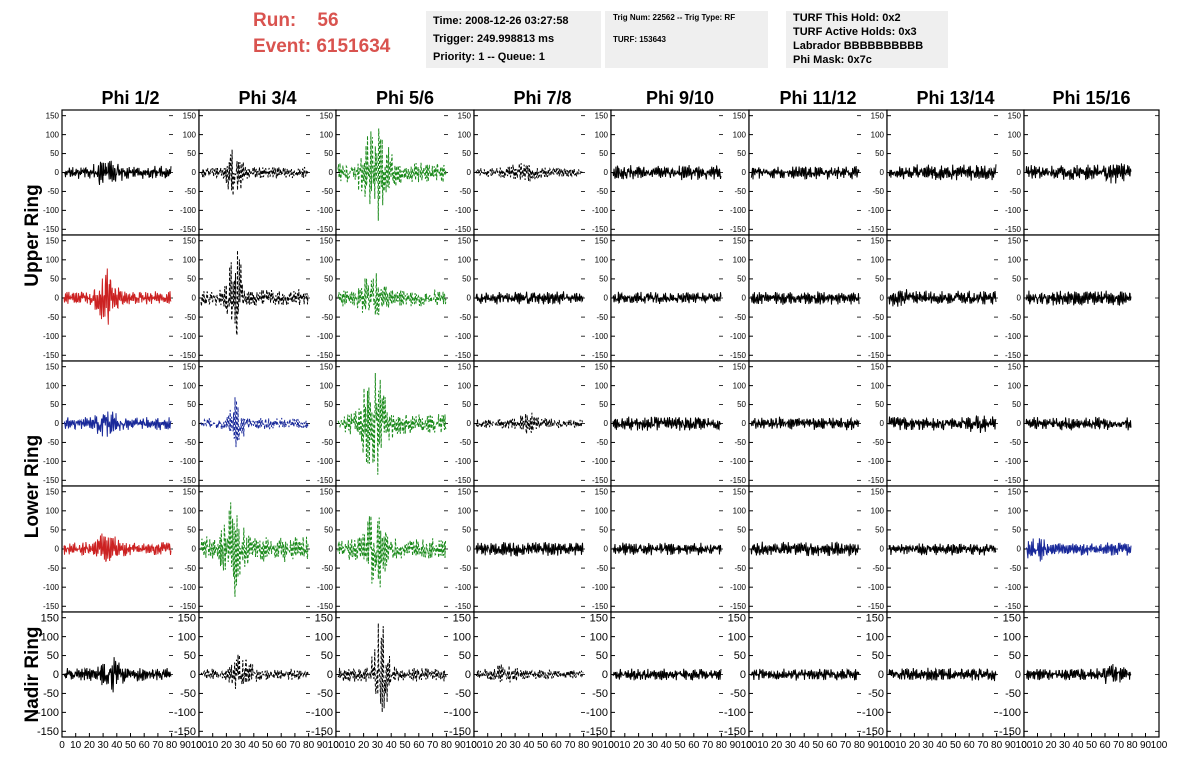 The height and width of the screenshot is (772, 1196). What do you see at coordinates (489, 57) in the screenshot?
I see `priority-line: Priority: 1 -- Queue: 1` at bounding box center [489, 57].